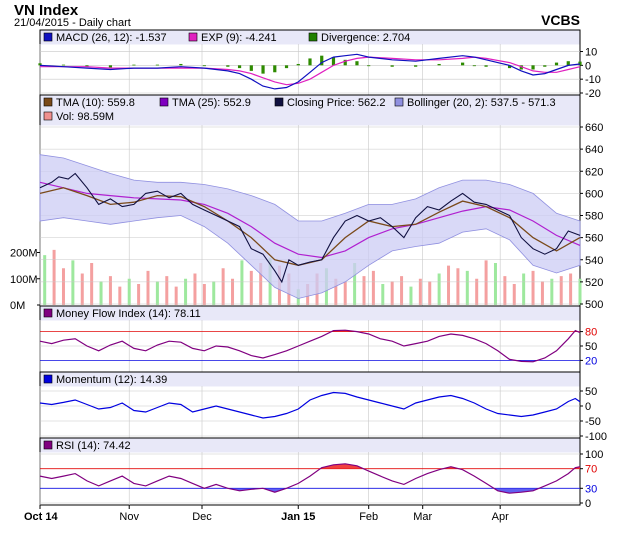  Describe the element at coordinates (593, 94) in the screenshot. I see `macd-ytick-label: -20` at that location.